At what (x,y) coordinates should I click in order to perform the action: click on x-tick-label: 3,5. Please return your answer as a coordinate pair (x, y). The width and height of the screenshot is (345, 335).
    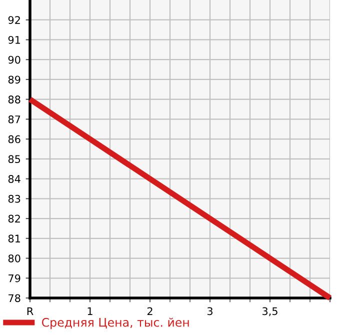
    Looking at the image, I should click on (270, 311).